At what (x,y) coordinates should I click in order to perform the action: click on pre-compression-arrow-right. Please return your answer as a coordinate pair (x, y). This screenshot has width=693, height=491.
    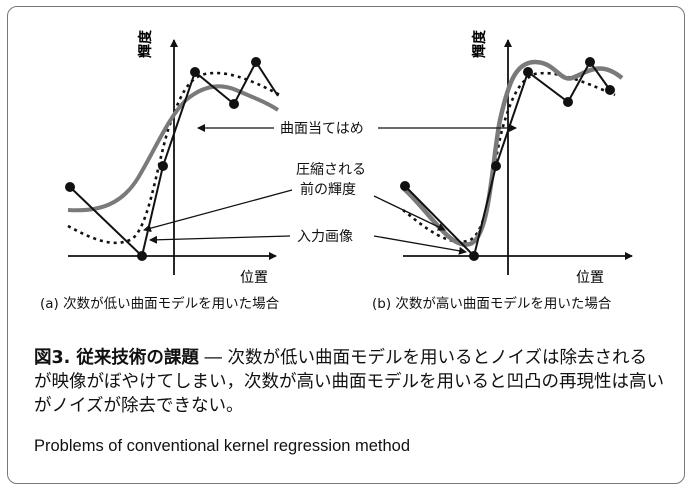
    Looking at the image, I should click on (409, 213).